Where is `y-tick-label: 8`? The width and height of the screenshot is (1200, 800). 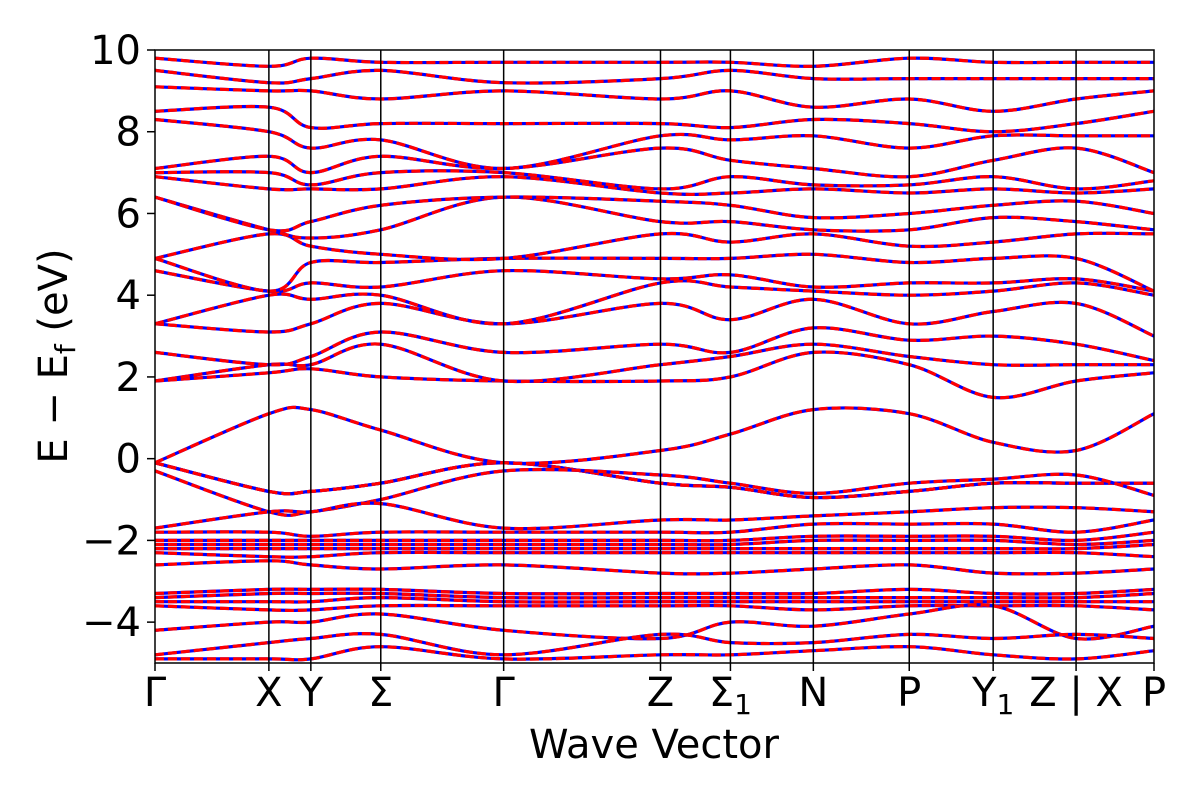 y-tick-label: 8 is located at coordinates (128, 133).